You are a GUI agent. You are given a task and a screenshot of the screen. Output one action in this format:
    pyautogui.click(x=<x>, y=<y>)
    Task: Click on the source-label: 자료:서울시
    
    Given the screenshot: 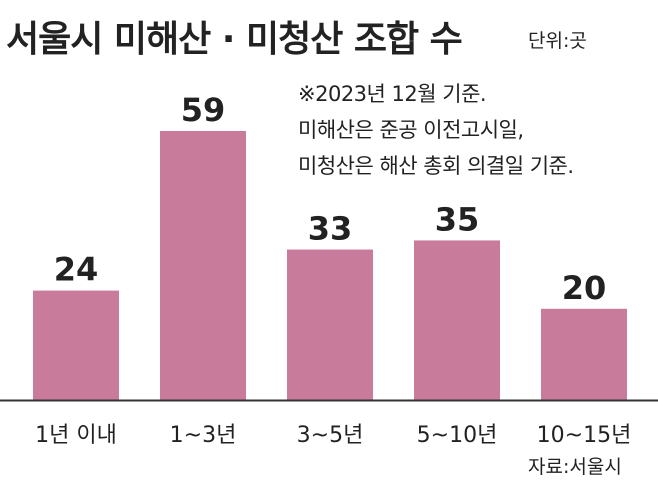 What is the action you would take?
    pyautogui.click(x=575, y=467)
    